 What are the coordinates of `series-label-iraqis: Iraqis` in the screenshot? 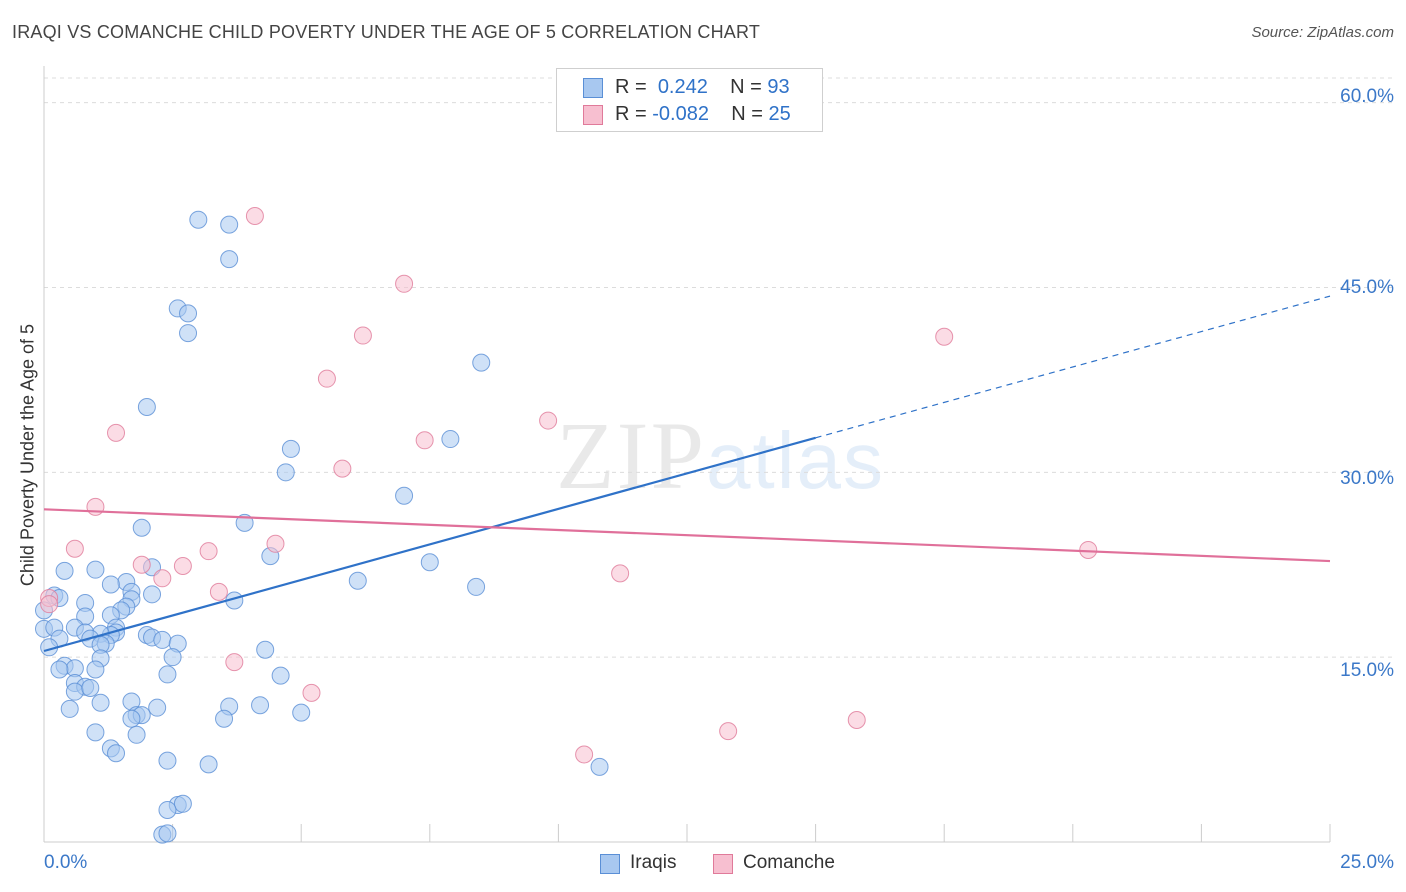 It's located at (653, 862).